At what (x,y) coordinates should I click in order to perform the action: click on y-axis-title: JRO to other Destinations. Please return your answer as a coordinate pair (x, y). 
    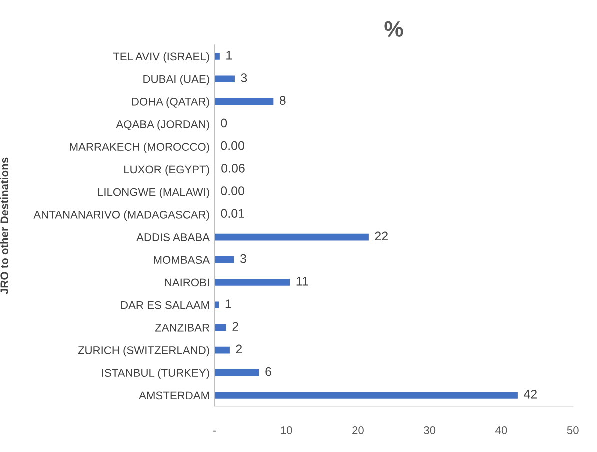
    Looking at the image, I should click on (4, 226).